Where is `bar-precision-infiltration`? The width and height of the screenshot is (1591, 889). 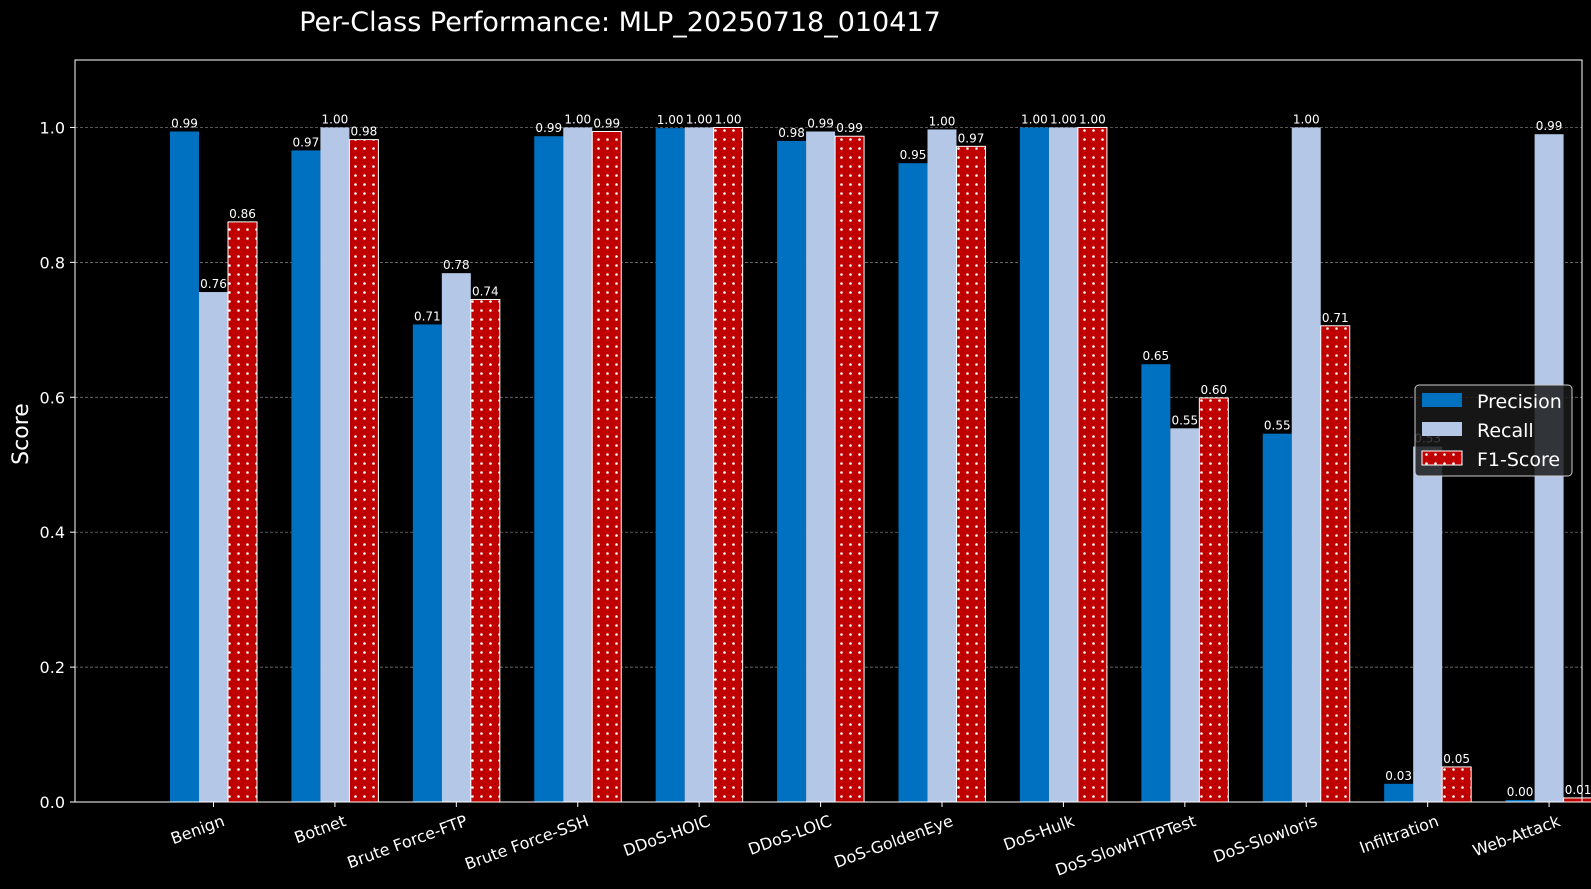
bar-precision-infiltration is located at coordinates (1399, 792).